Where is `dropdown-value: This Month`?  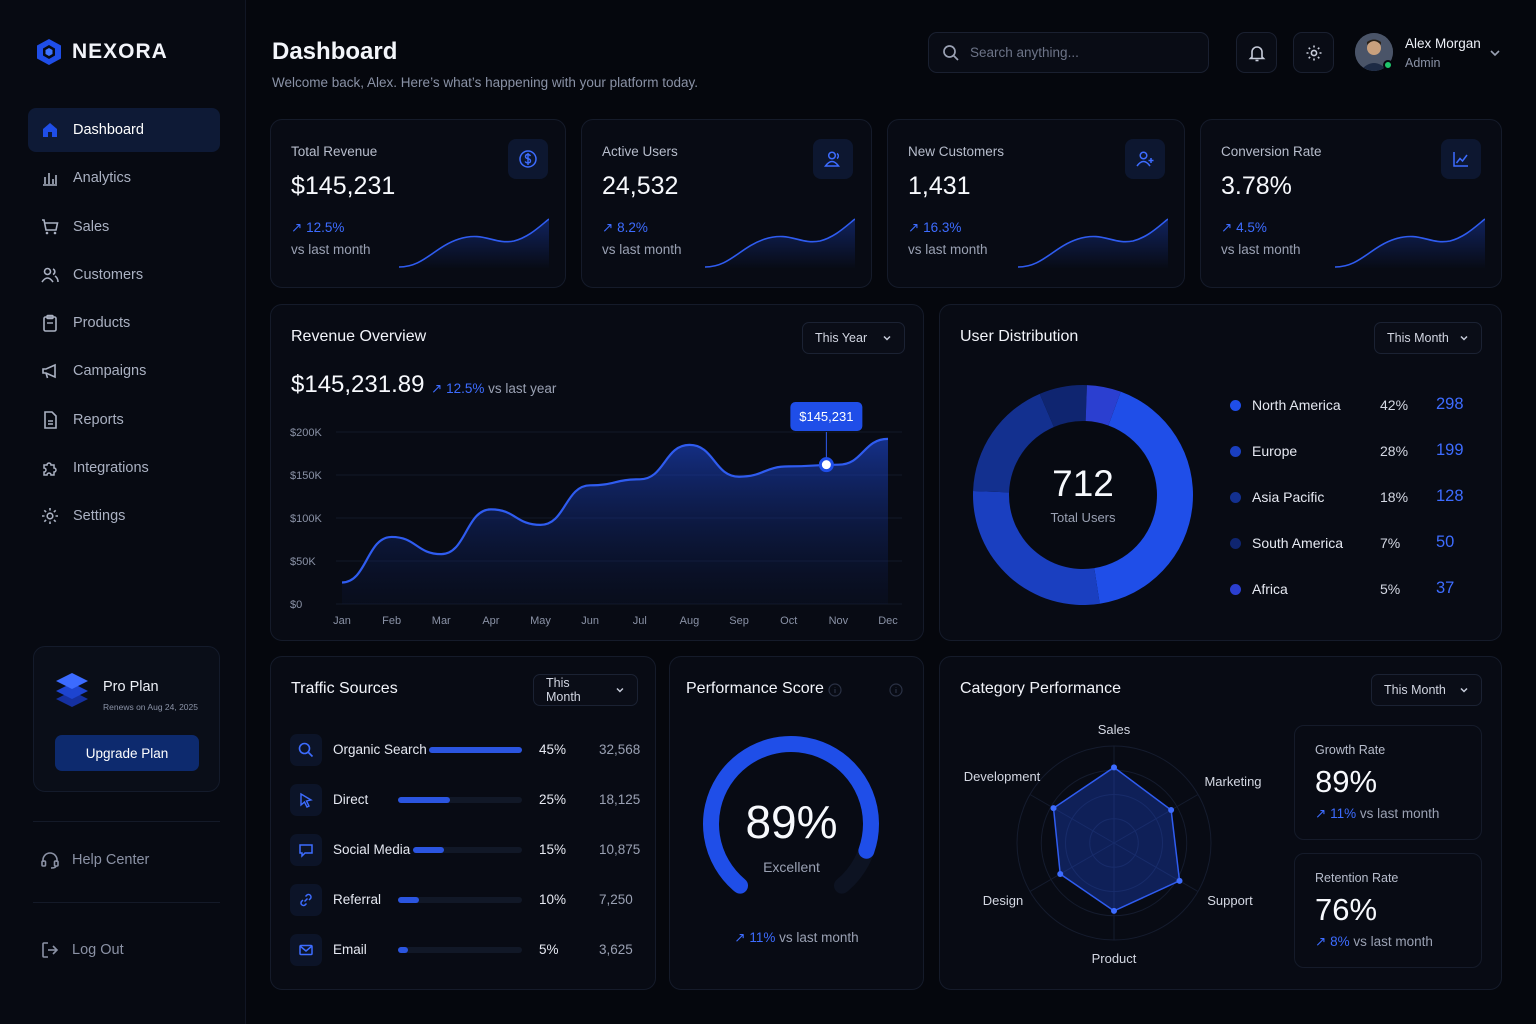 dropdown-value: This Month is located at coordinates (1418, 338).